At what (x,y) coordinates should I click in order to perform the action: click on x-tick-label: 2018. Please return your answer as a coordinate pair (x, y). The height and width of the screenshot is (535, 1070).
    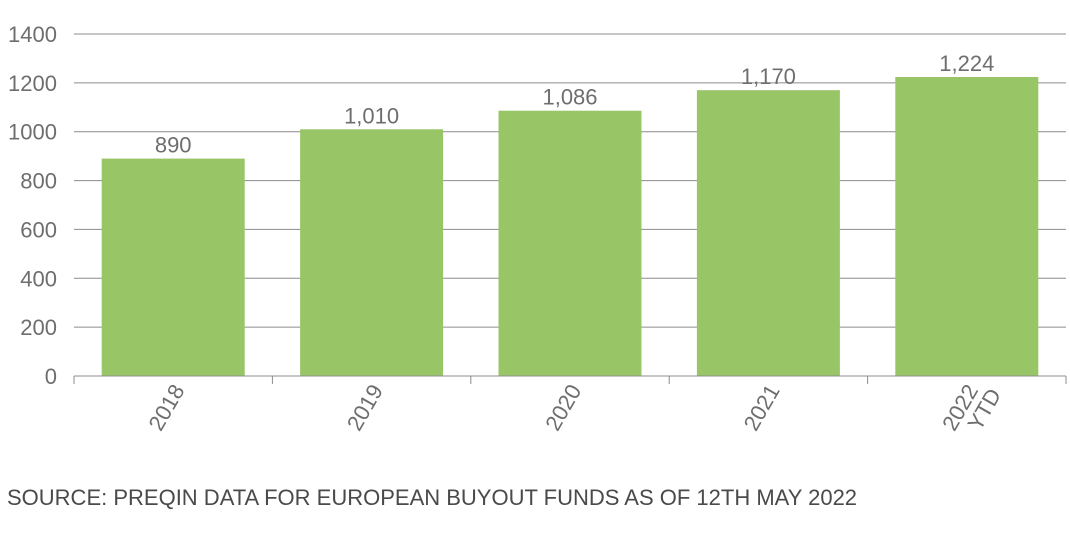
    Looking at the image, I should click on (166, 407).